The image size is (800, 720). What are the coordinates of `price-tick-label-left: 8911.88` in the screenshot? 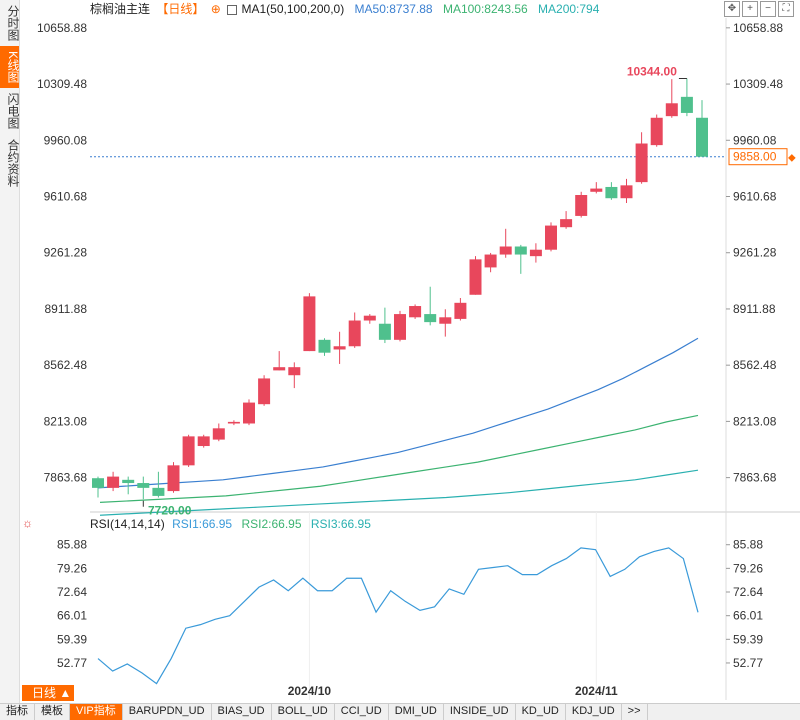 It's located at (66, 309).